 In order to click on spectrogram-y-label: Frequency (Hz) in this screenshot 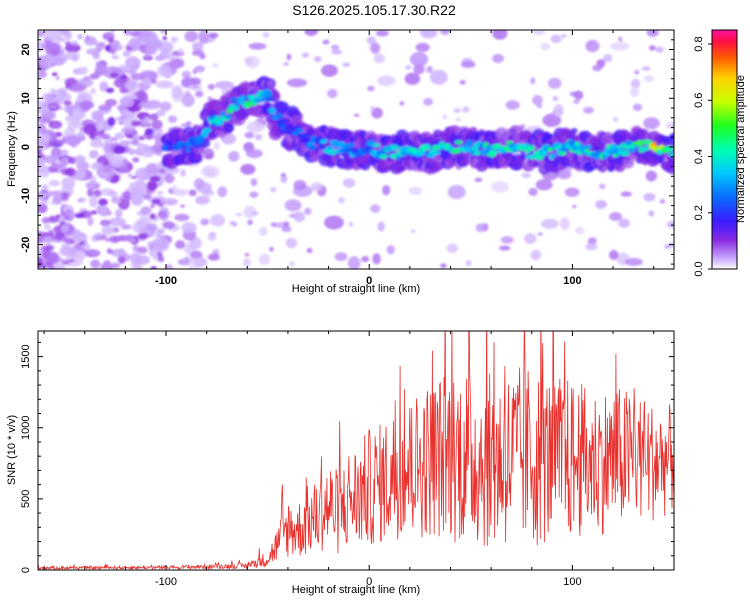, I will do `click(12, 149)`.